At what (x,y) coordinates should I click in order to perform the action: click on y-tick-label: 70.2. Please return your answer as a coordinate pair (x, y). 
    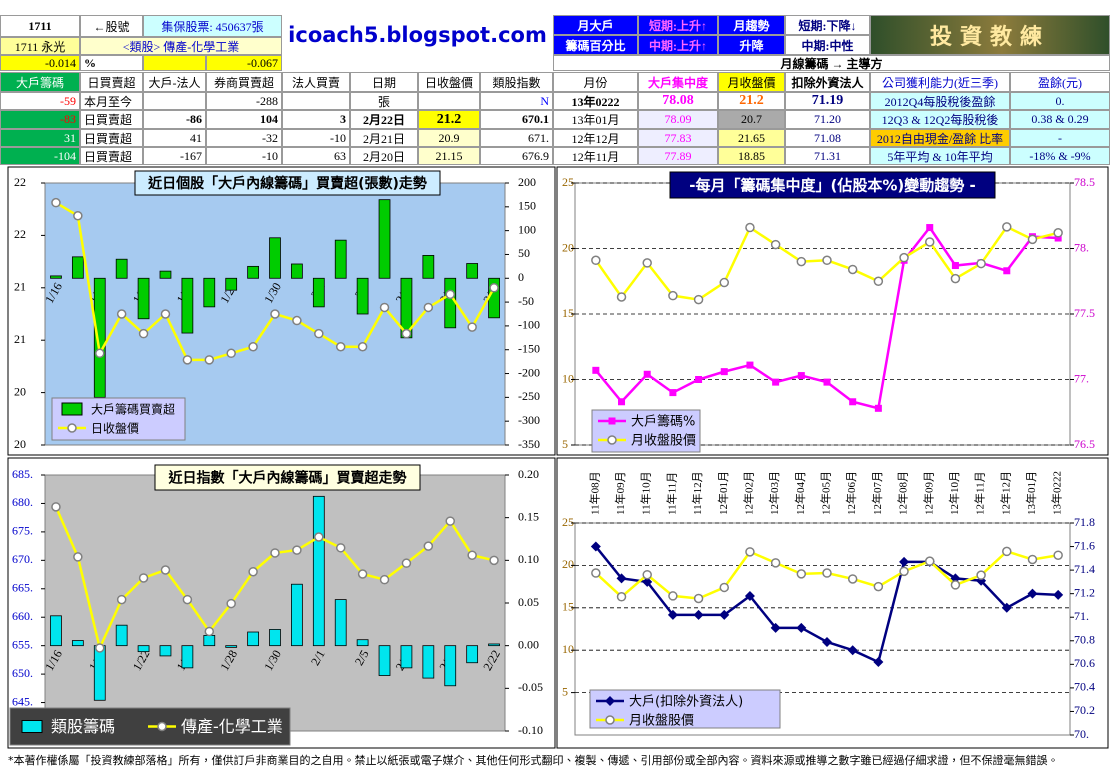
    Looking at the image, I should click on (1084, 710).